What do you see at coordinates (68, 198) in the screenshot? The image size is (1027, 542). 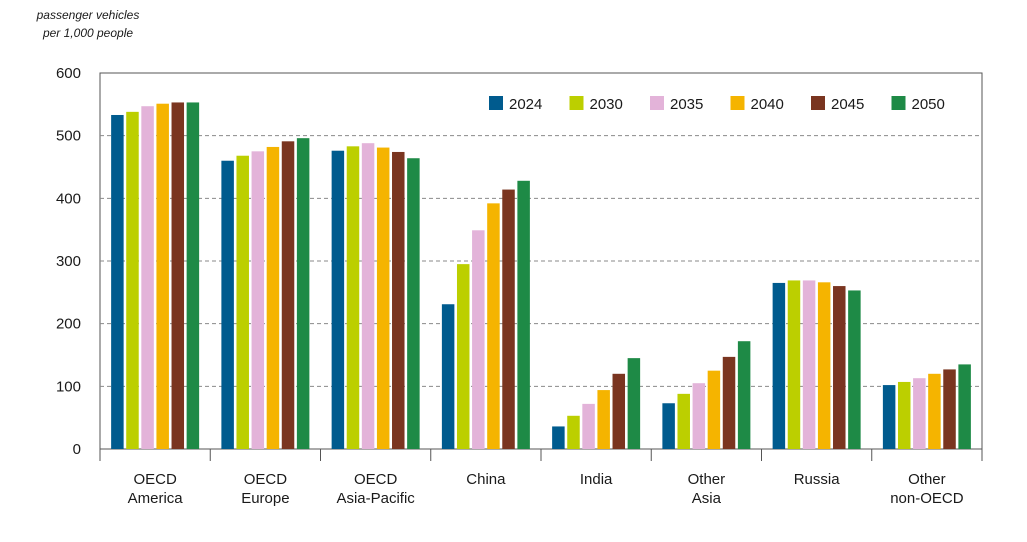 I see `y-tick-label: 400` at bounding box center [68, 198].